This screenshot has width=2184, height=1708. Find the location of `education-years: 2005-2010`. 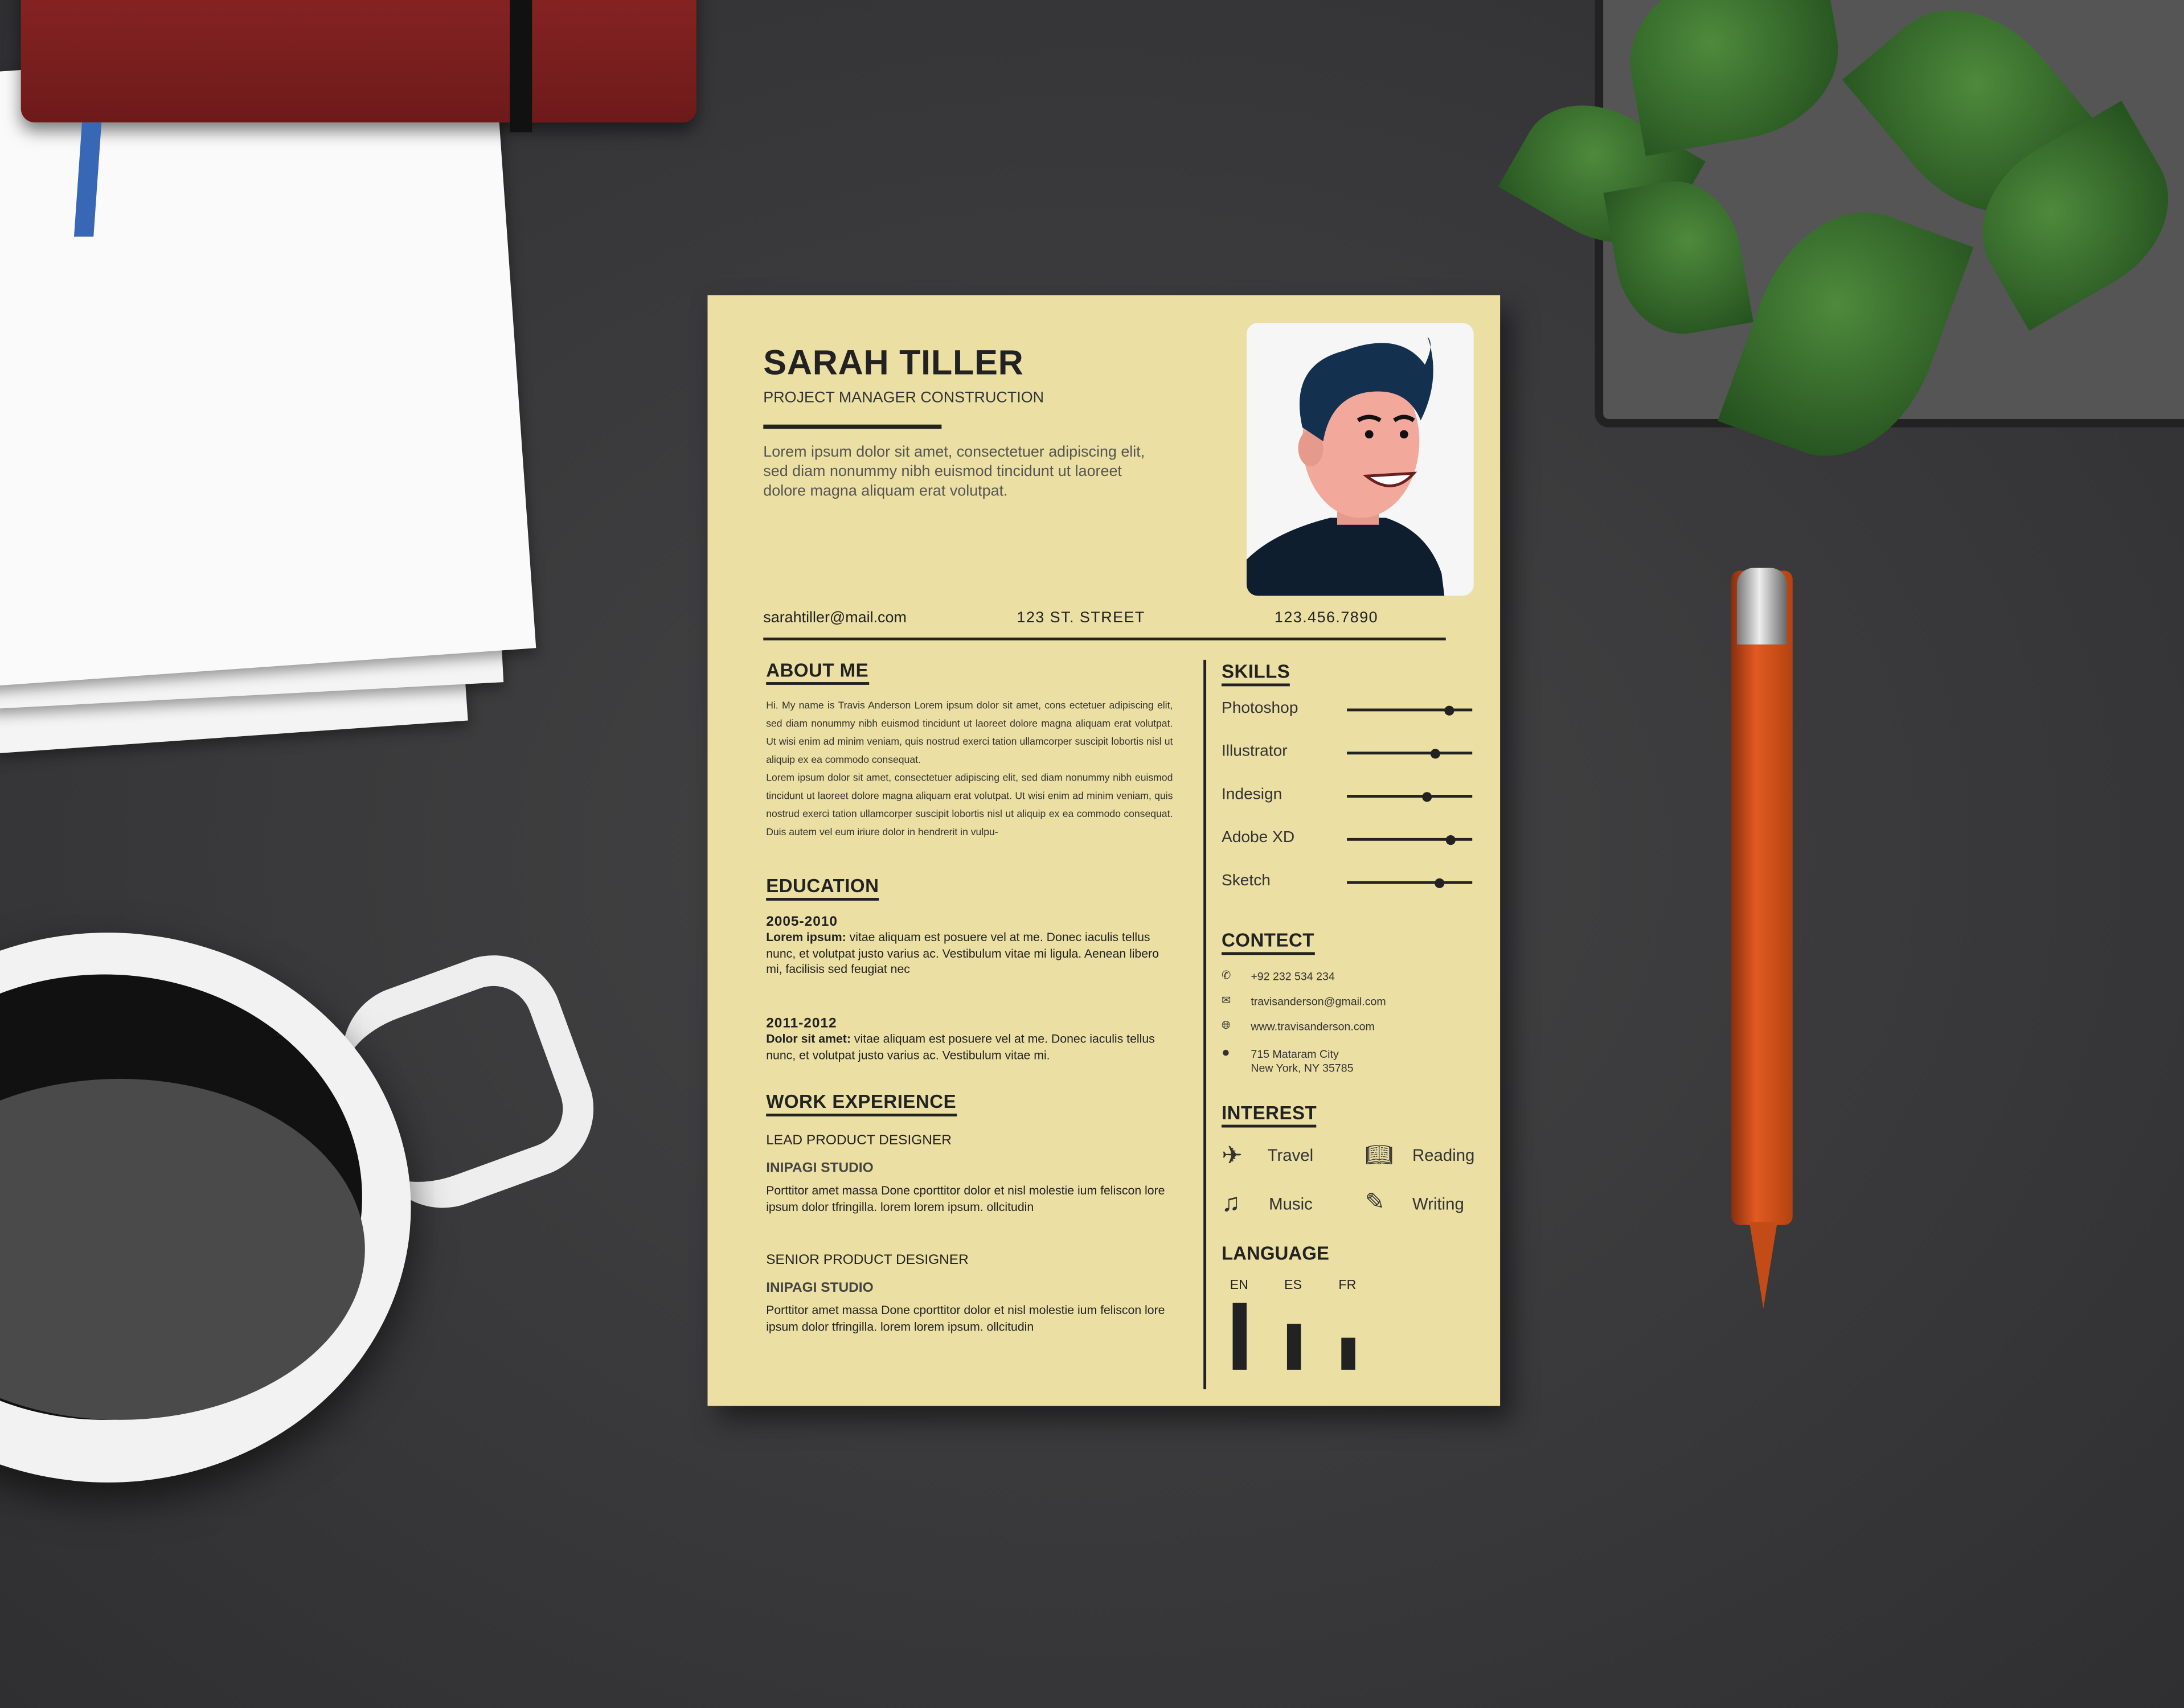

education-years: 2005-2010 is located at coordinates (802, 922).